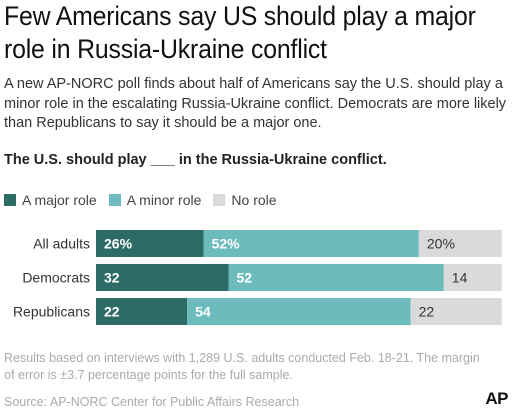 Image resolution: width=512 pixels, height=416 pixels. What do you see at coordinates (150, 243) in the screenshot?
I see `bar-major-all-adults` at bounding box center [150, 243].